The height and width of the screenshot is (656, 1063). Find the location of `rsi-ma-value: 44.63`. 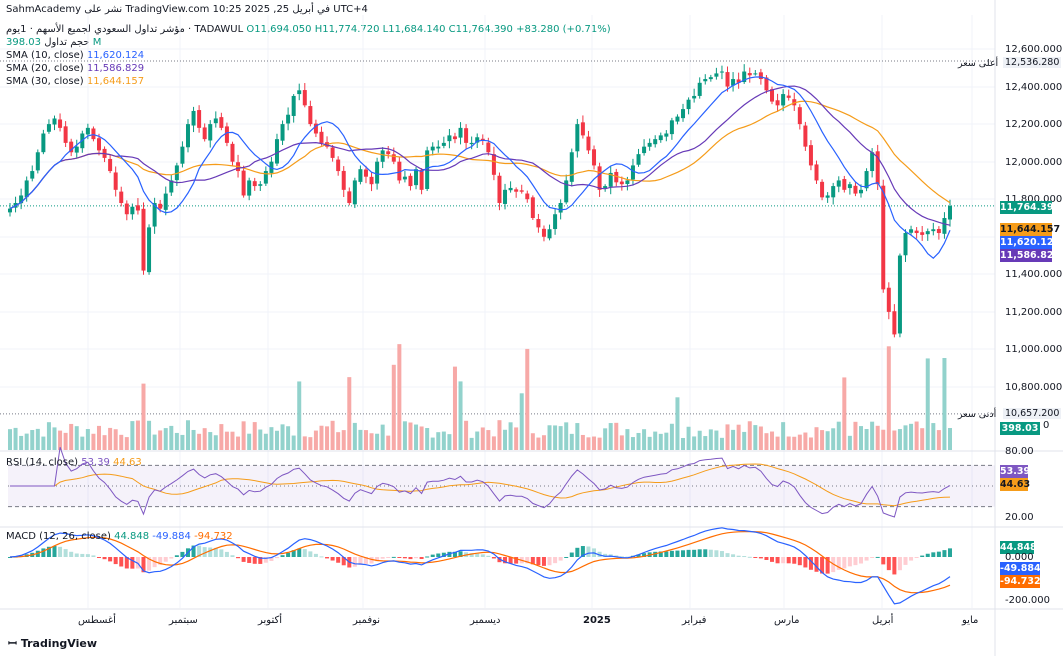

rsi-ma-value: 44.63 is located at coordinates (127, 462).